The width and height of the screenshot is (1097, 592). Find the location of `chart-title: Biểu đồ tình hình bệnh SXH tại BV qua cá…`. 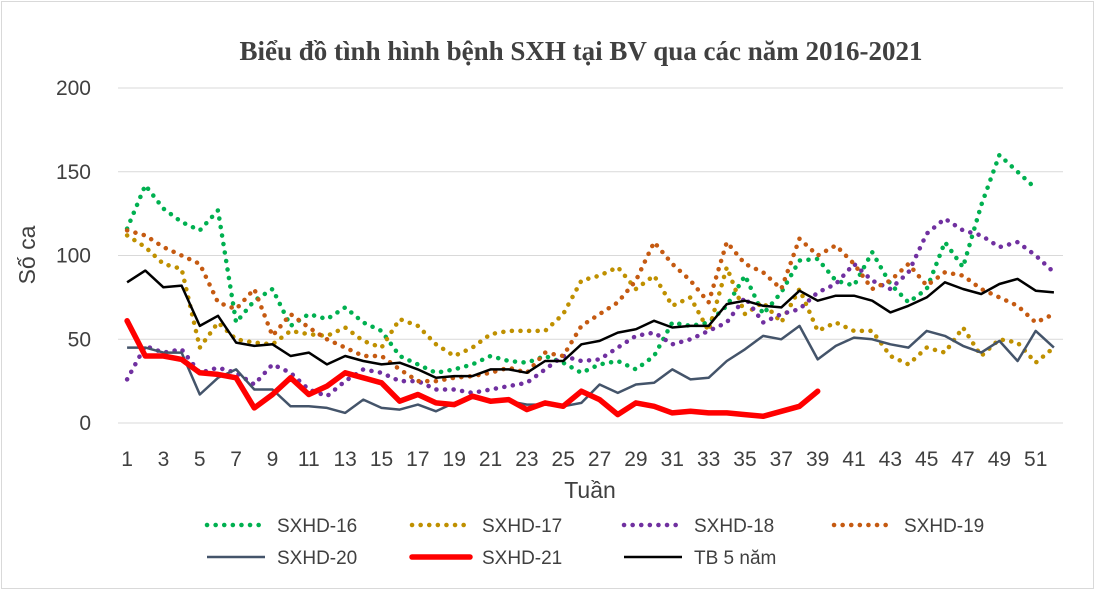

chart-title: Biểu đồ tình hình bệnh SXH tại BV qua cá… is located at coordinates (581, 51).